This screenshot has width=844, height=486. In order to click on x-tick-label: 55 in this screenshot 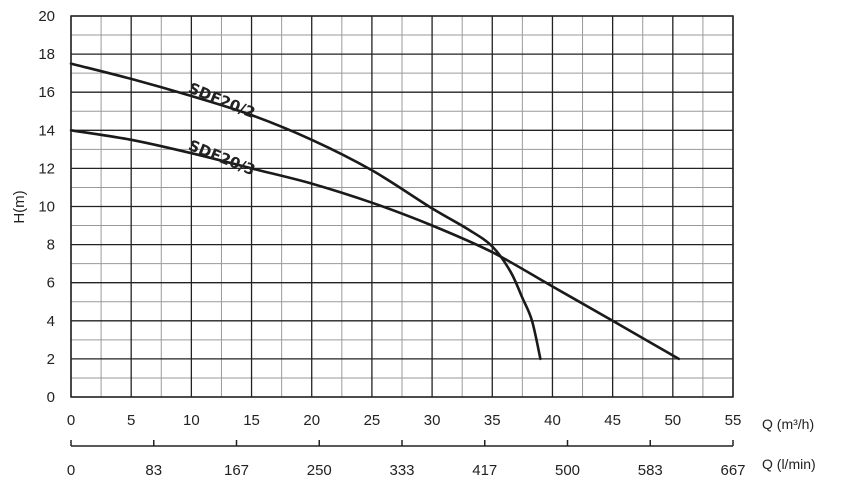, I will do `click(733, 420)`.